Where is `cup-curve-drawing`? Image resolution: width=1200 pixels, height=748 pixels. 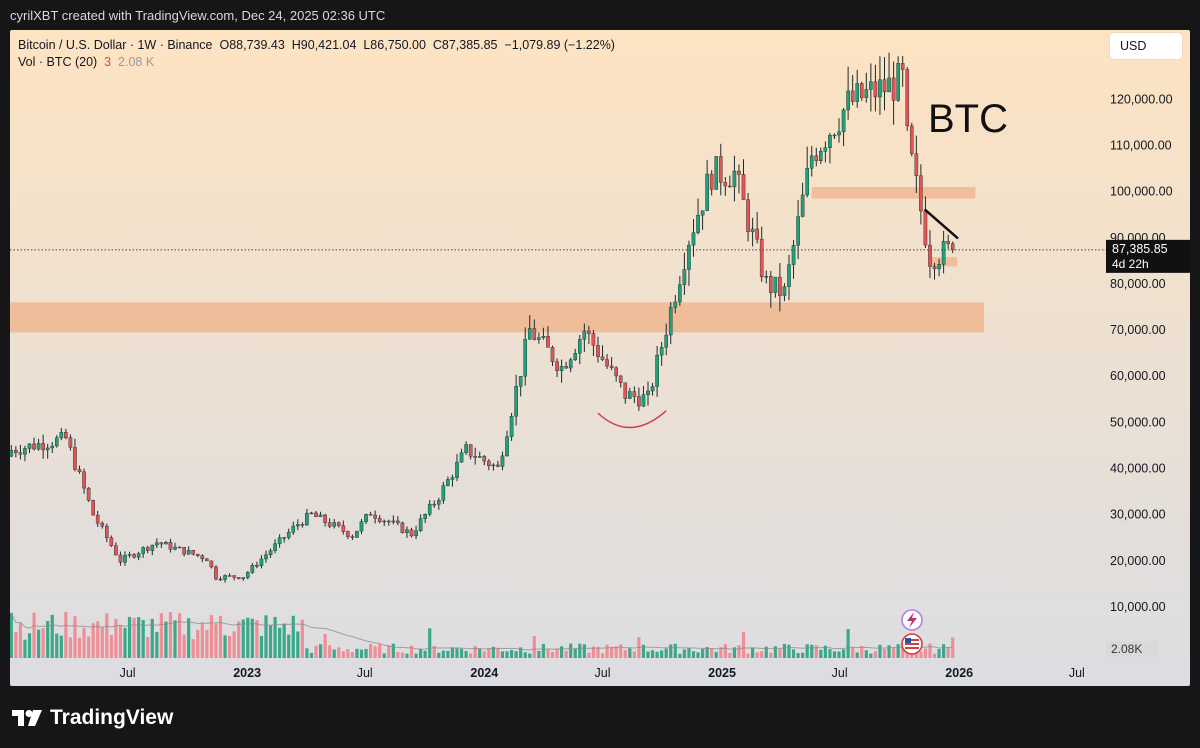 cup-curve-drawing is located at coordinates (632, 419).